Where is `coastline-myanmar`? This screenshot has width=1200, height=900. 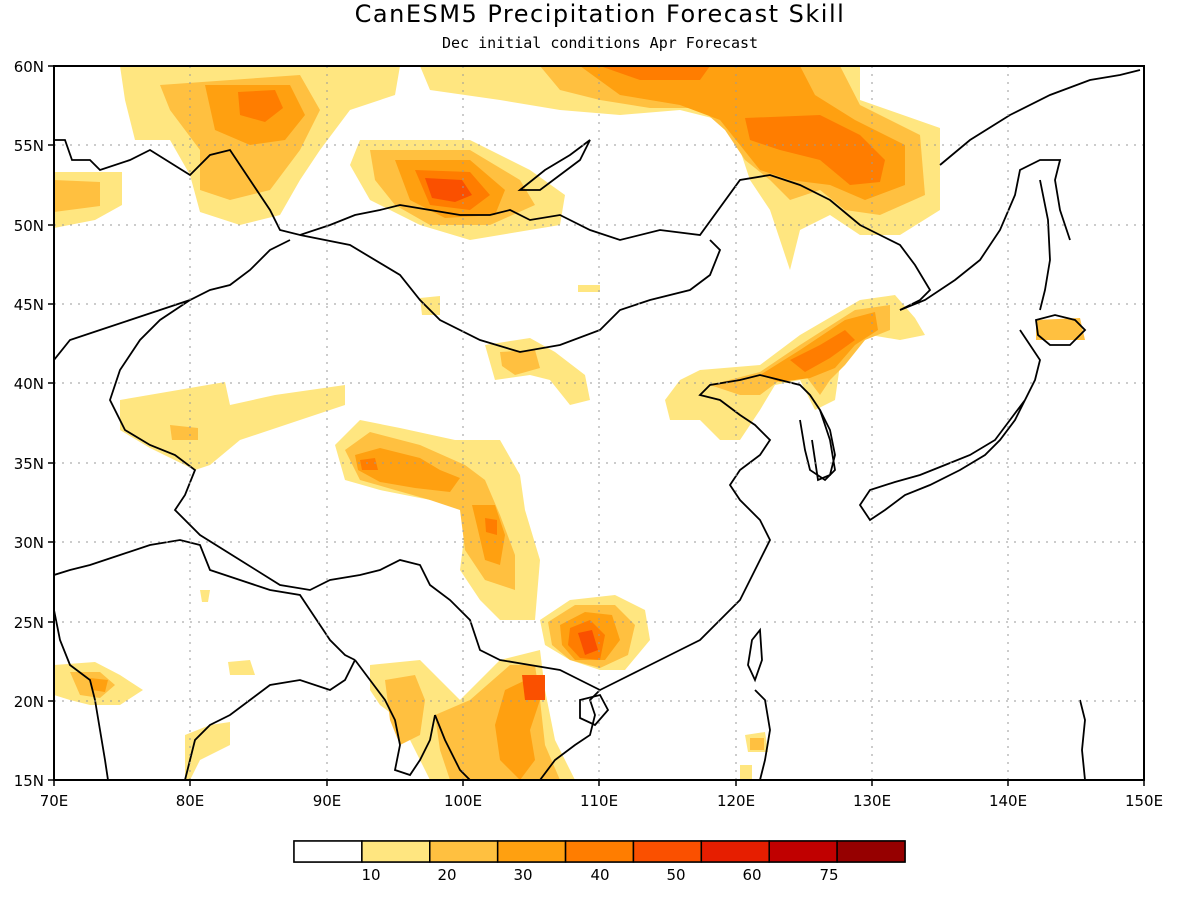 coastline-myanmar is located at coordinates (395, 718).